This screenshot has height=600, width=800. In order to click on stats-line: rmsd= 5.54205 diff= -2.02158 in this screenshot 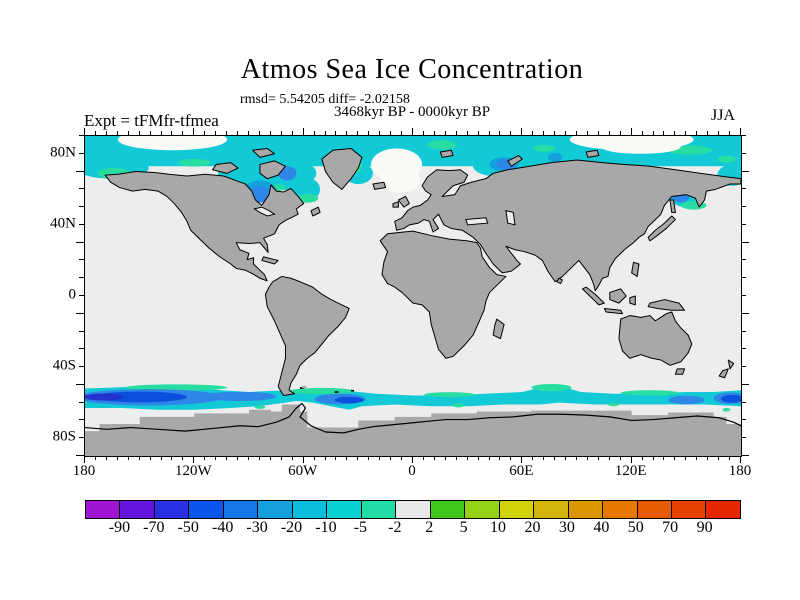, I will do `click(325, 99)`.